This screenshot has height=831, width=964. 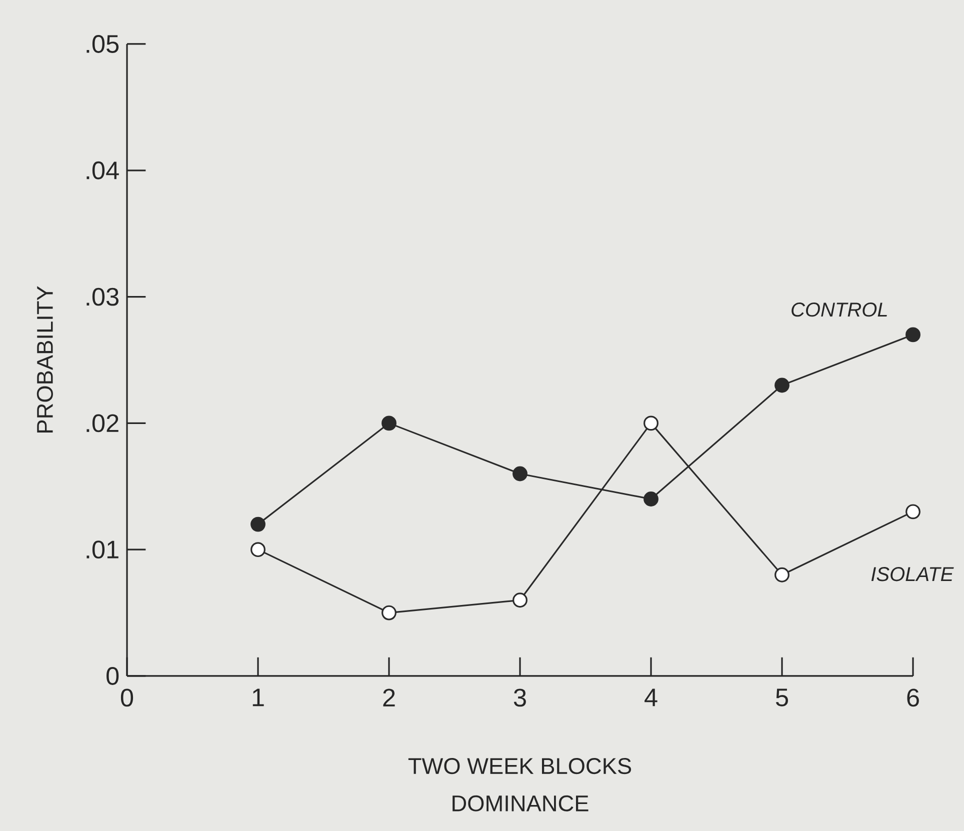 I want to click on y-tick-label: .01, so click(x=102, y=549).